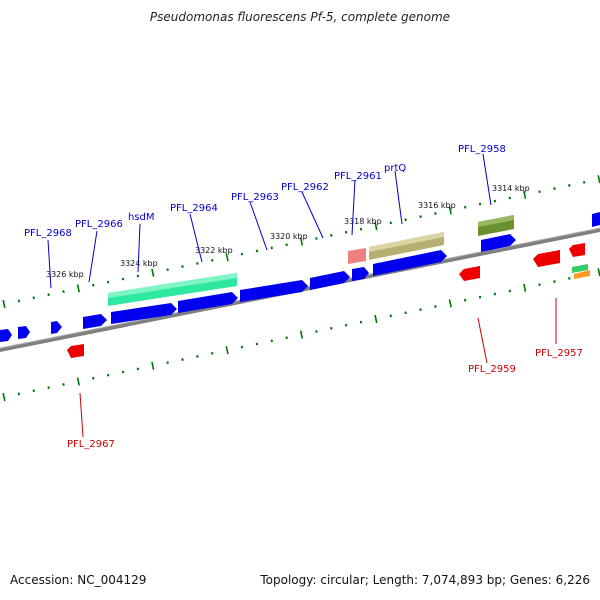 Image resolution: width=600 pixels, height=600 pixels. I want to click on kbp-label-3322: 3322 kbp, so click(214, 250).